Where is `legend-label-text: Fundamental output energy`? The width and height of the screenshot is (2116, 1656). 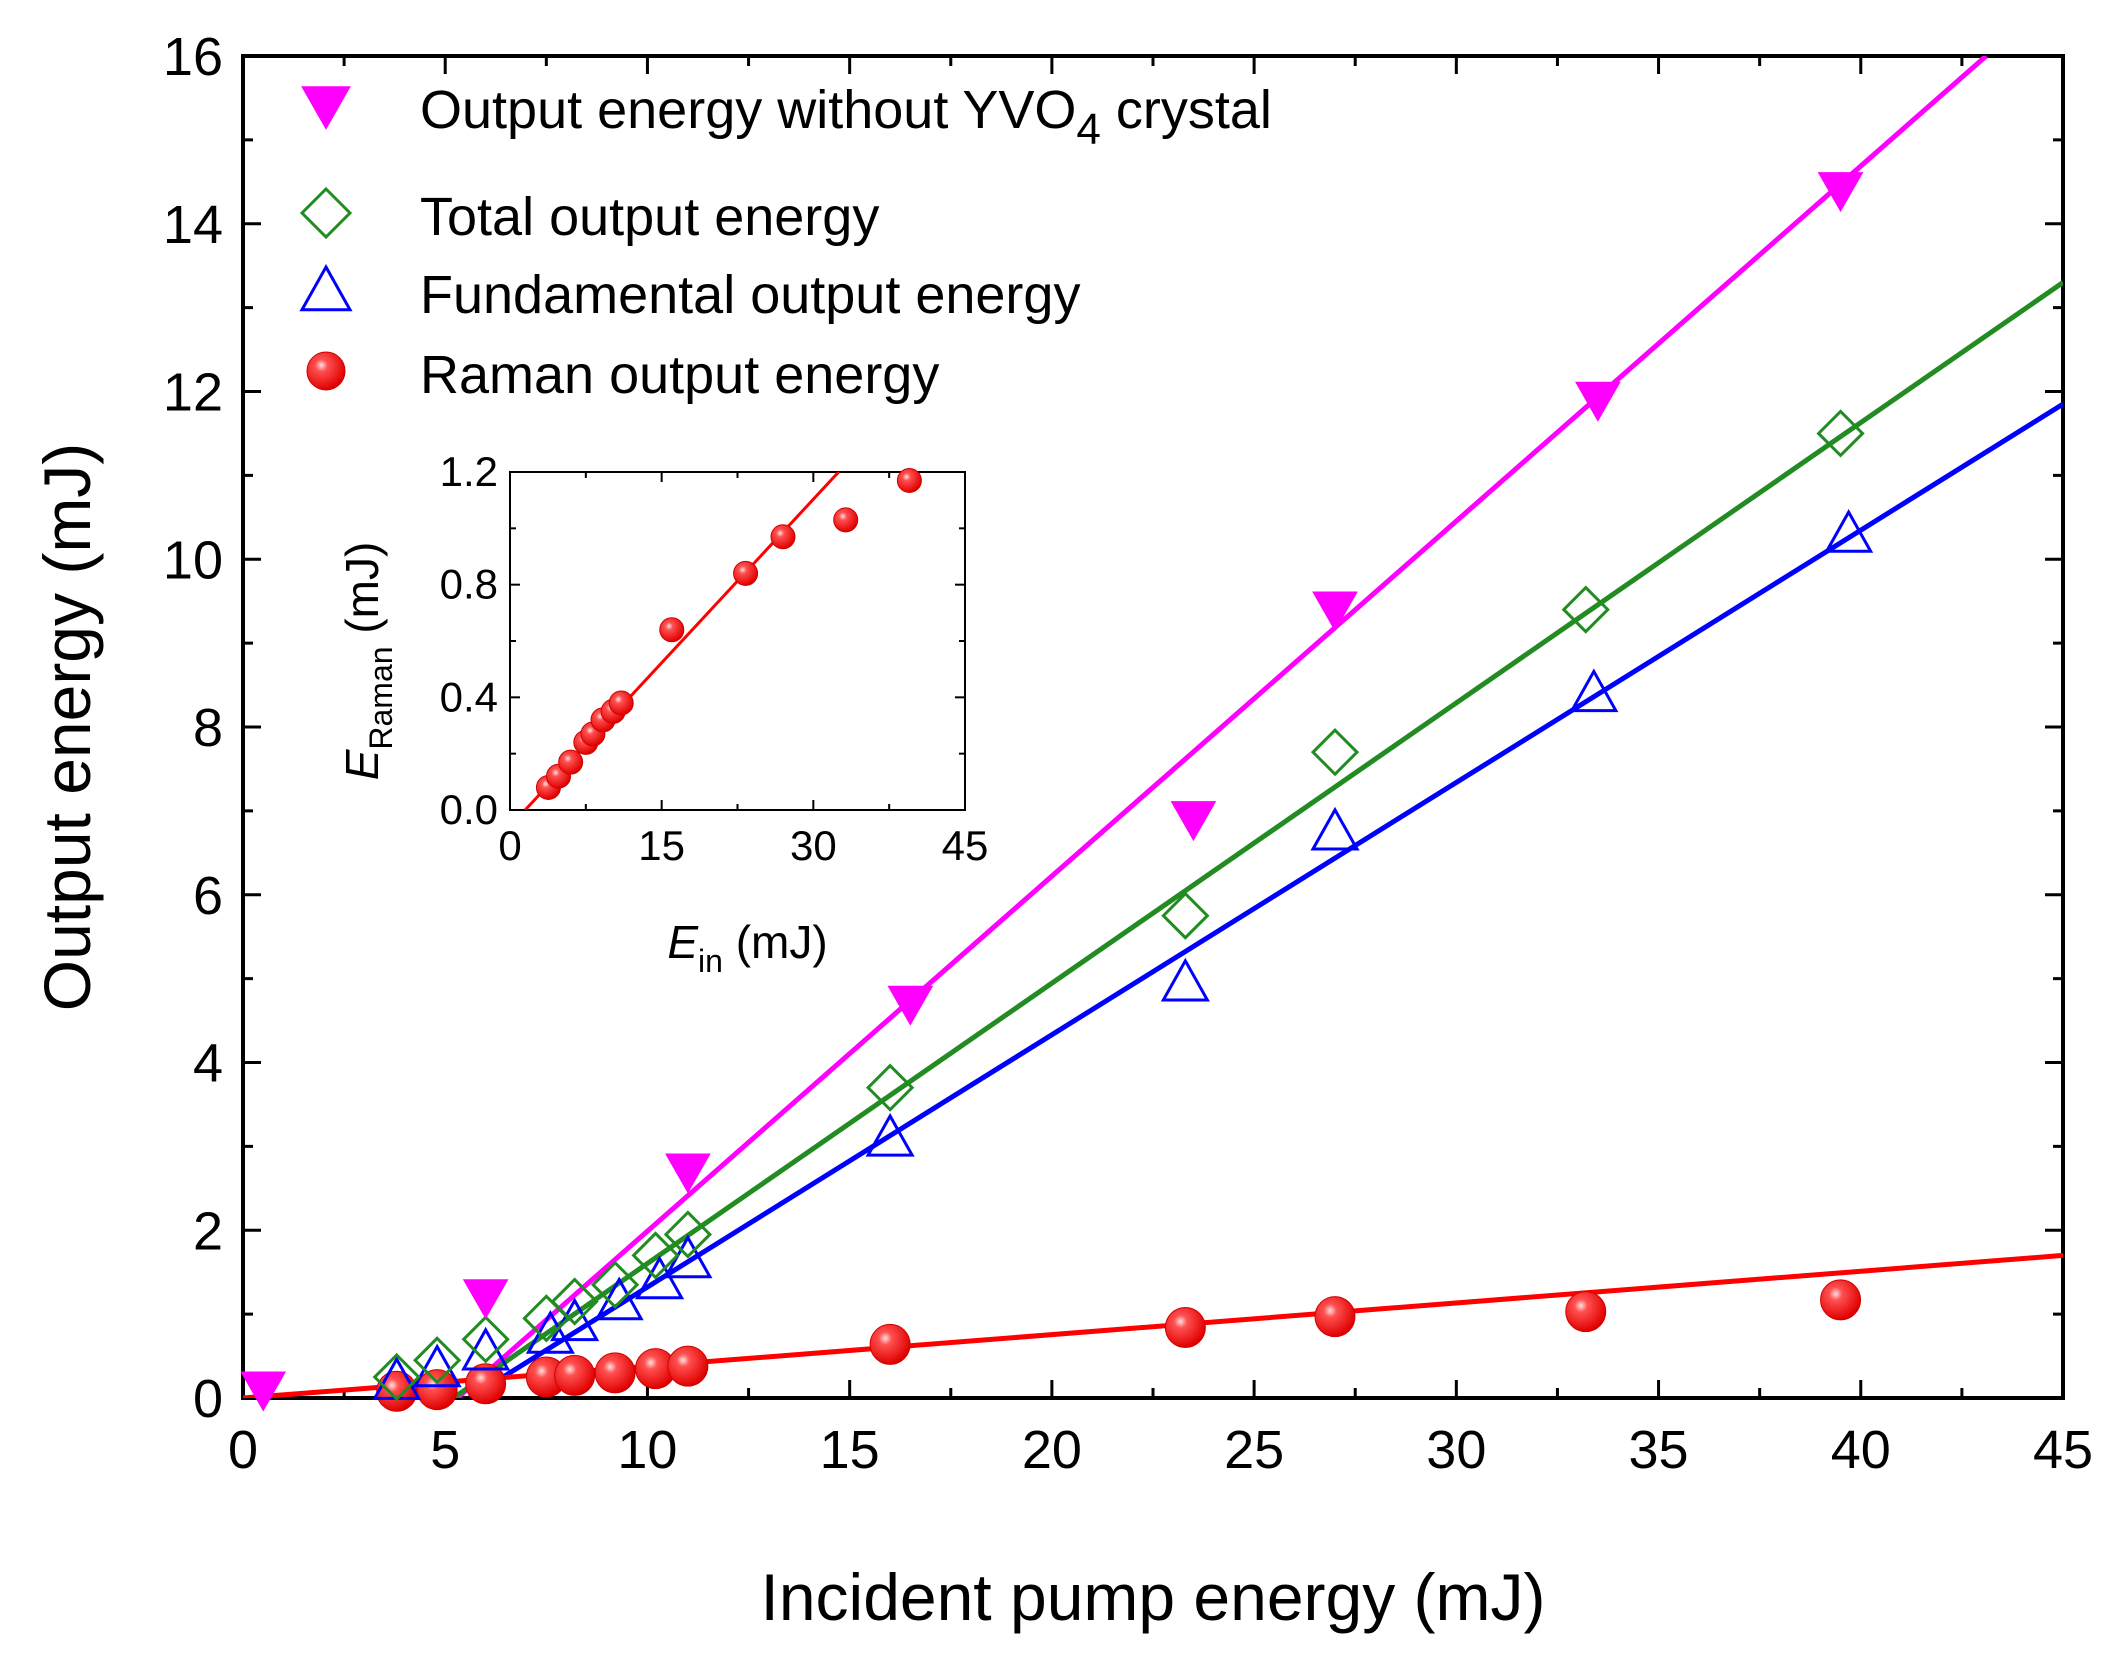
legend-label-text: Fundamental output energy is located at coordinates (750, 295).